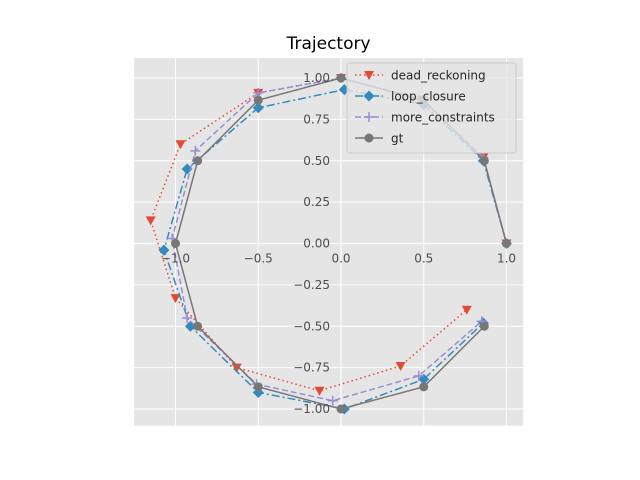 The height and width of the screenshot is (480, 640). What do you see at coordinates (328, 44) in the screenshot?
I see `chart-title: Trajectory` at bounding box center [328, 44].